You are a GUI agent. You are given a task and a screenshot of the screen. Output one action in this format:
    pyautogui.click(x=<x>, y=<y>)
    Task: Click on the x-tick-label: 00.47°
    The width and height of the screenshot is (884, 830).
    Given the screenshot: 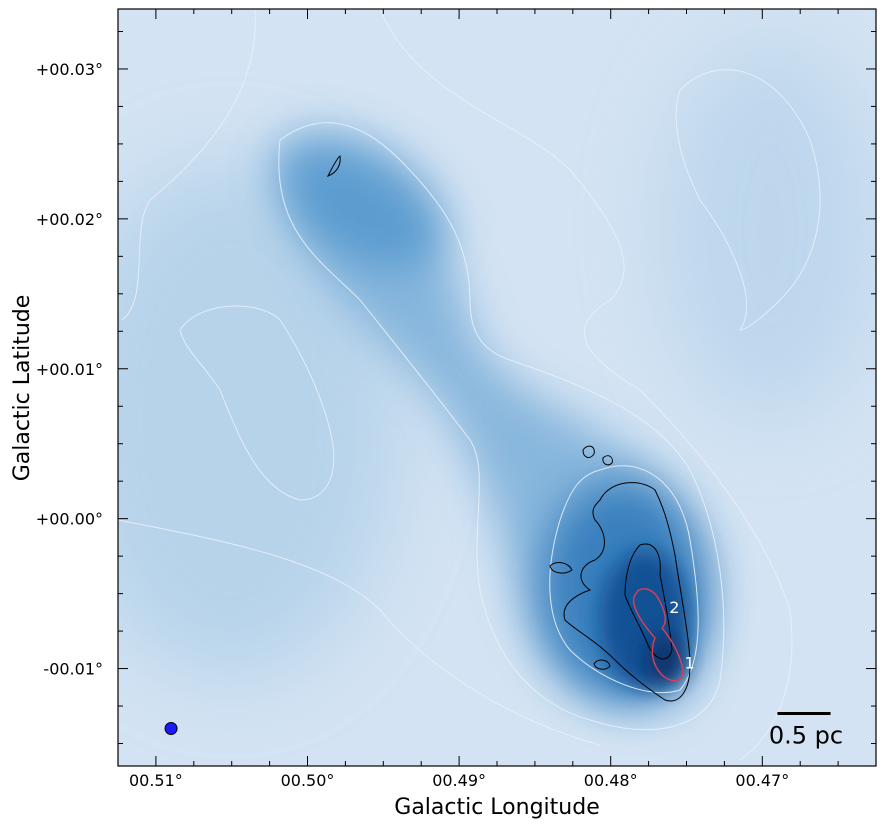 What is the action you would take?
    pyautogui.click(x=762, y=780)
    